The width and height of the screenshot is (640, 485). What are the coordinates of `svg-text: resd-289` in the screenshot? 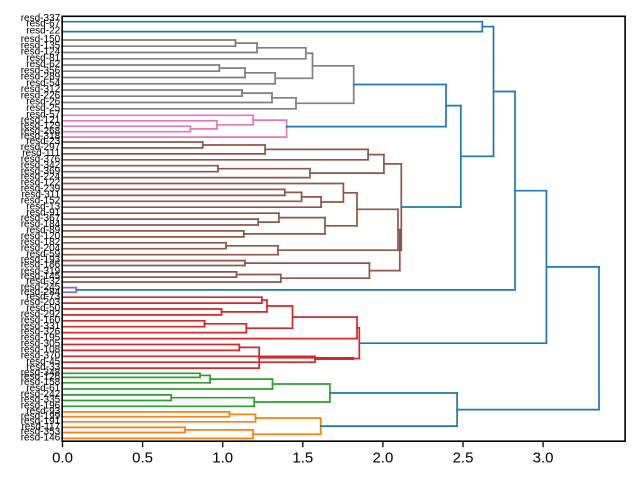 It's located at (41, 77).